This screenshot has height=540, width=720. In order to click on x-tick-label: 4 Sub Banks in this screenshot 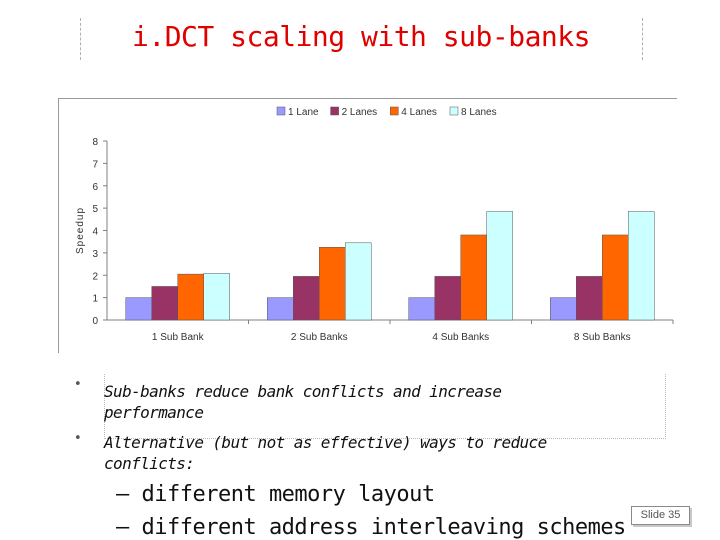, I will do `click(460, 337)`.